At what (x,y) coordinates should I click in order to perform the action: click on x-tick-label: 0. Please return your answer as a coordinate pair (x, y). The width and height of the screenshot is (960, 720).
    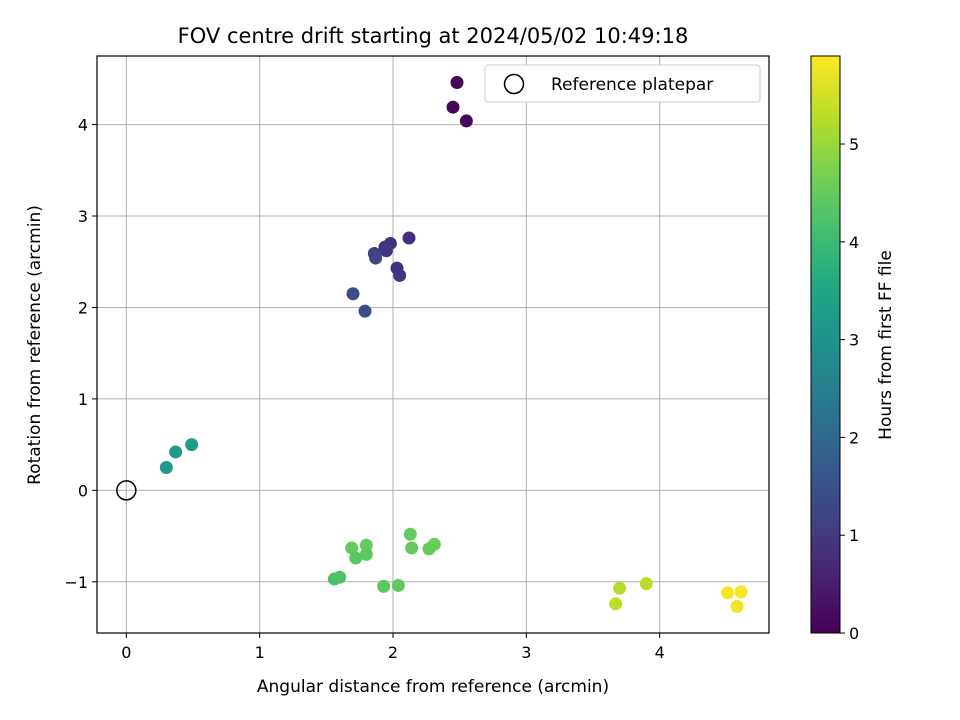
    Looking at the image, I should click on (126, 652).